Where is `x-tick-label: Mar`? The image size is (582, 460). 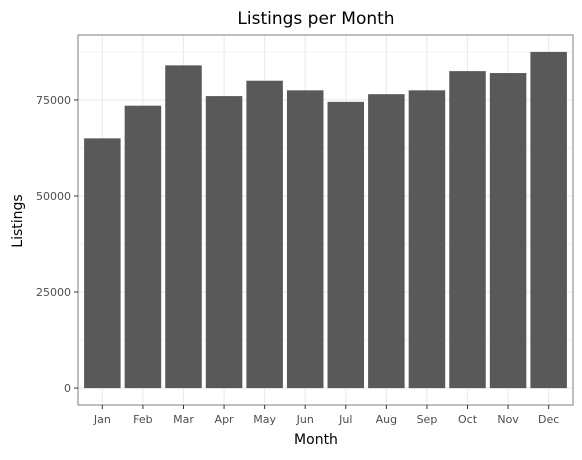
x-tick-label: Mar is located at coordinates (183, 419).